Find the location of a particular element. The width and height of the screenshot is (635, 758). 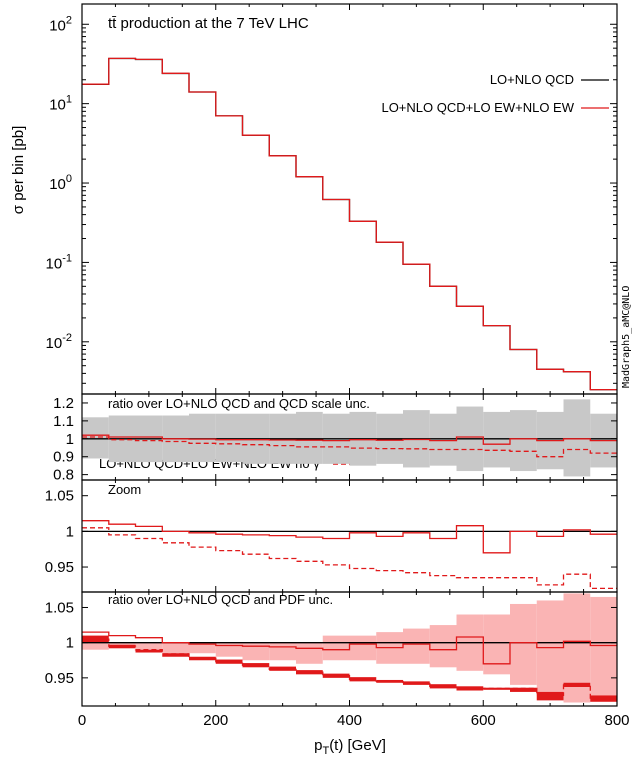

x-axis-label-rest: (t) [GeV] is located at coordinates (357, 745).